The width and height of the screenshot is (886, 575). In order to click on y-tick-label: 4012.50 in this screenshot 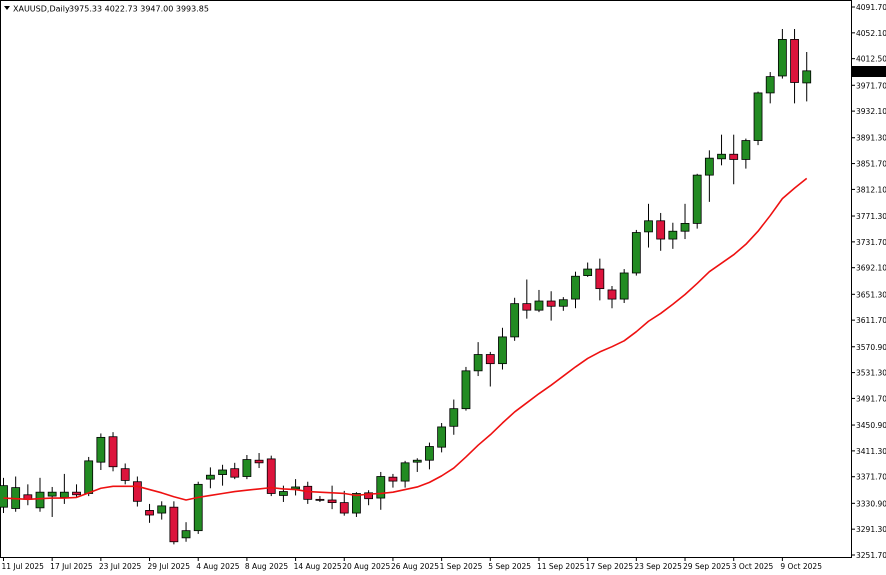, I will do `click(871, 59)`.